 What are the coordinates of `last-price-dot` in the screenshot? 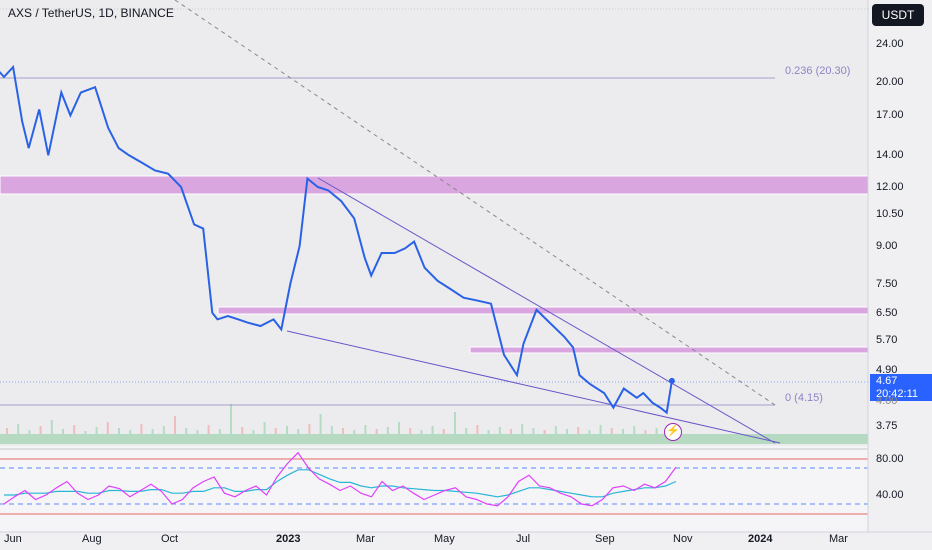 It's located at (671, 380).